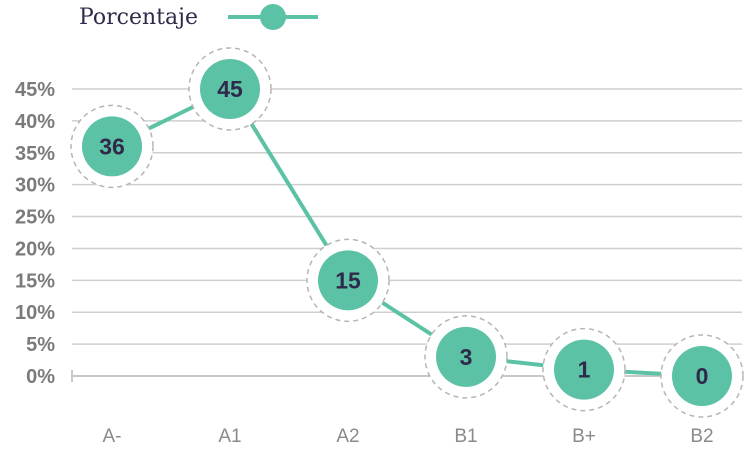 The height and width of the screenshot is (453, 752). I want to click on data-label: 15, so click(348, 280).